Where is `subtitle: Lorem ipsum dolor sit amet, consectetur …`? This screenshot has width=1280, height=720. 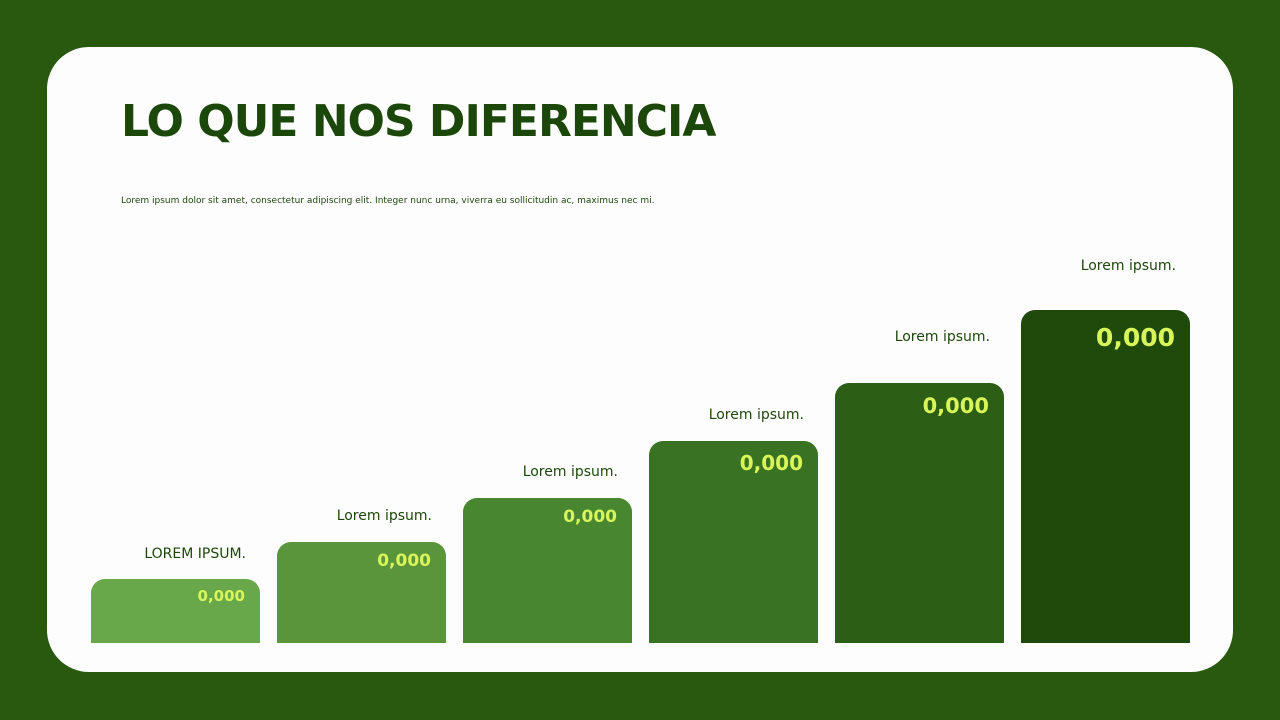 subtitle: Lorem ipsum dolor sit amet, consectetur … is located at coordinates (388, 201).